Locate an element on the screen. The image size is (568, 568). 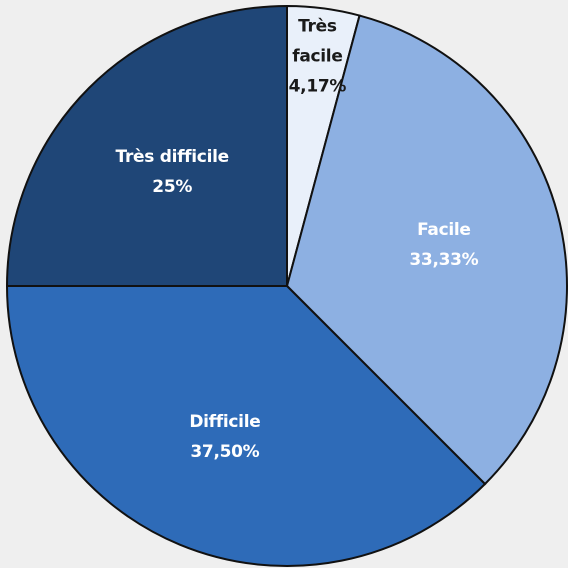
slice-value-label: 33,33% is located at coordinates (443, 260).